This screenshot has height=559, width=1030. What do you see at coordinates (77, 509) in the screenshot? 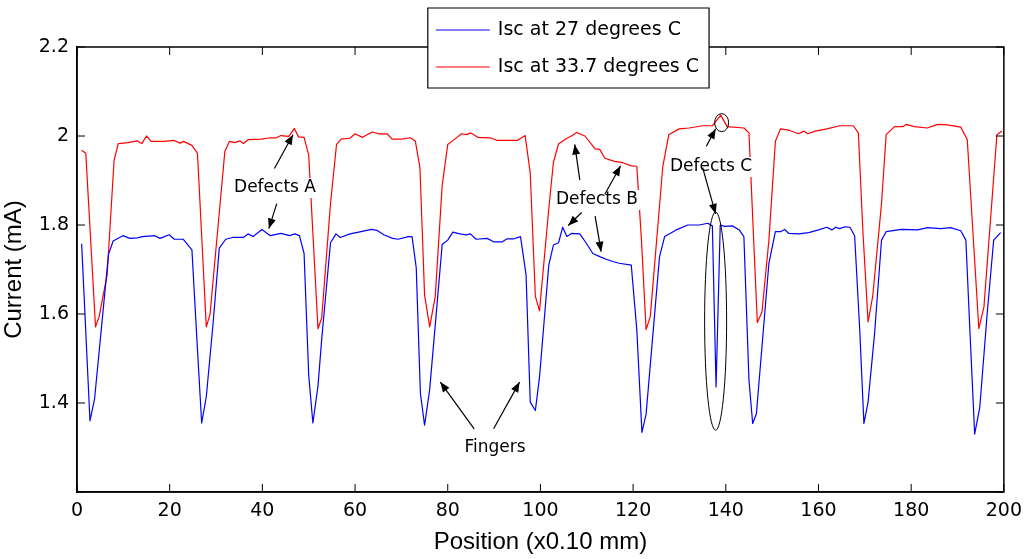
I see `x-tick-label: 0` at bounding box center [77, 509].